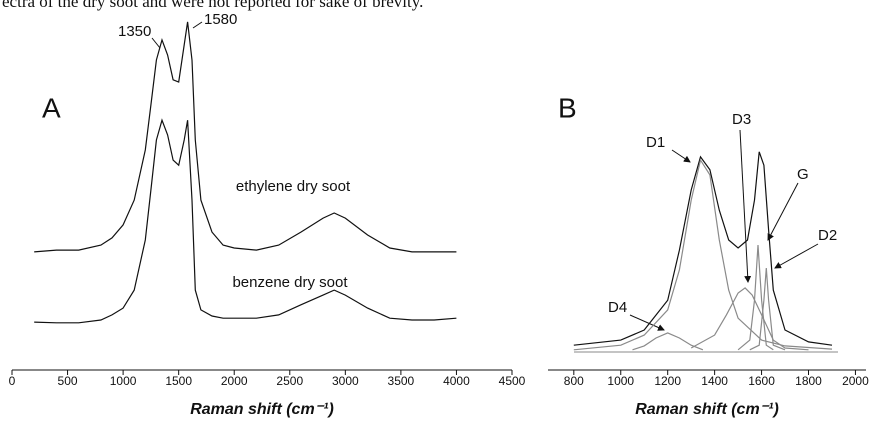  What do you see at coordinates (808, 381) in the screenshot?
I see `x-tick-label: 1800` at bounding box center [808, 381].